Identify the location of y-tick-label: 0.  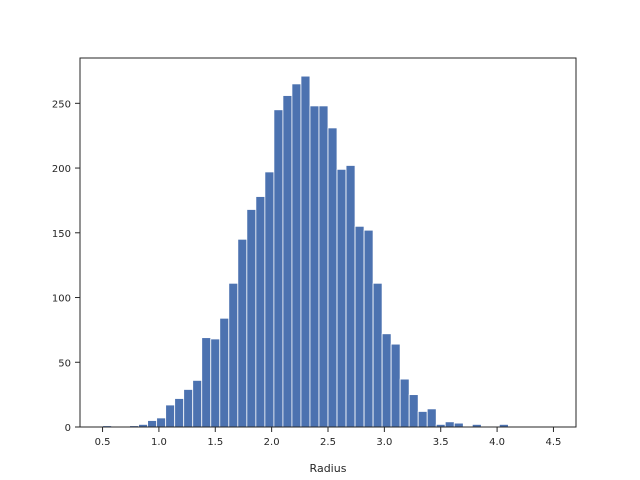
(68, 428).